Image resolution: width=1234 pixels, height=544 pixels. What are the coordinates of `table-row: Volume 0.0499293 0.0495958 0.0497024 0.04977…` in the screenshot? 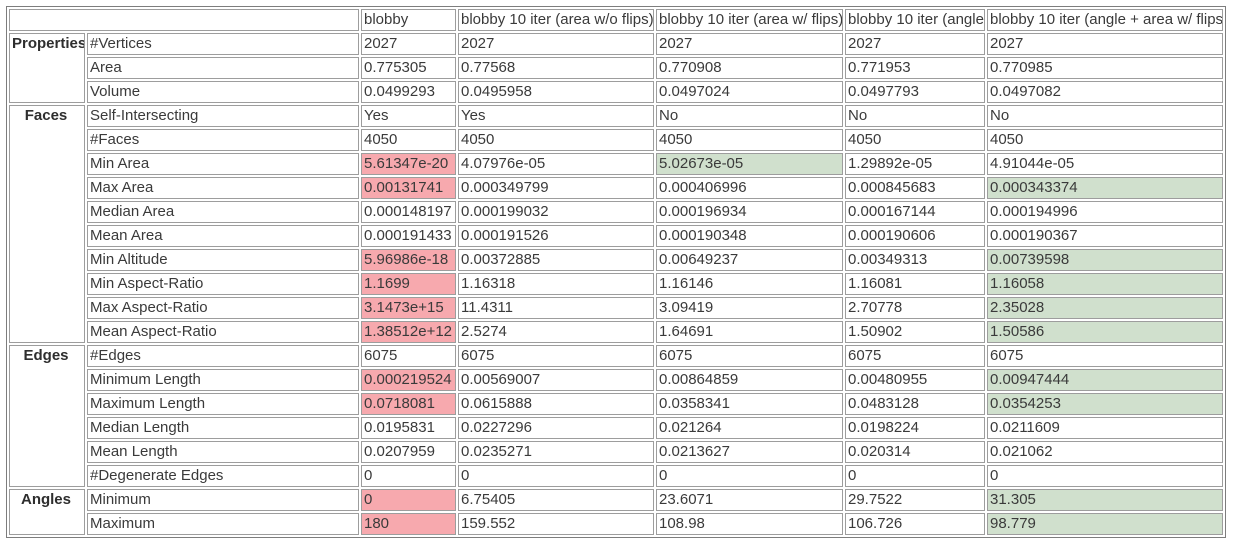 It's located at (616, 92).